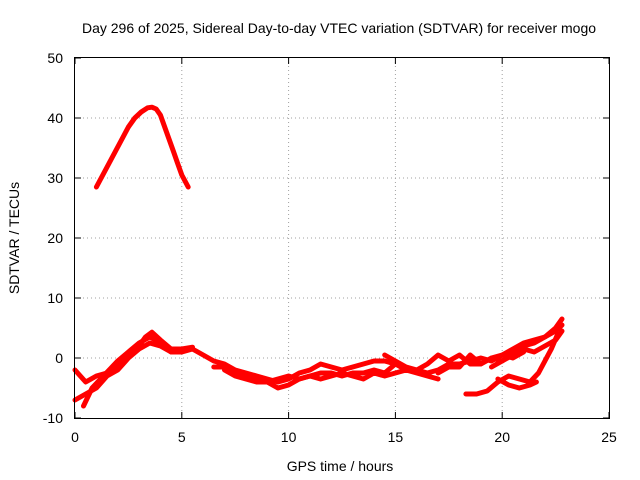 The height and width of the screenshot is (480, 640). Describe the element at coordinates (133, 357) in the screenshot. I see `series-line-arc-a` at that location.